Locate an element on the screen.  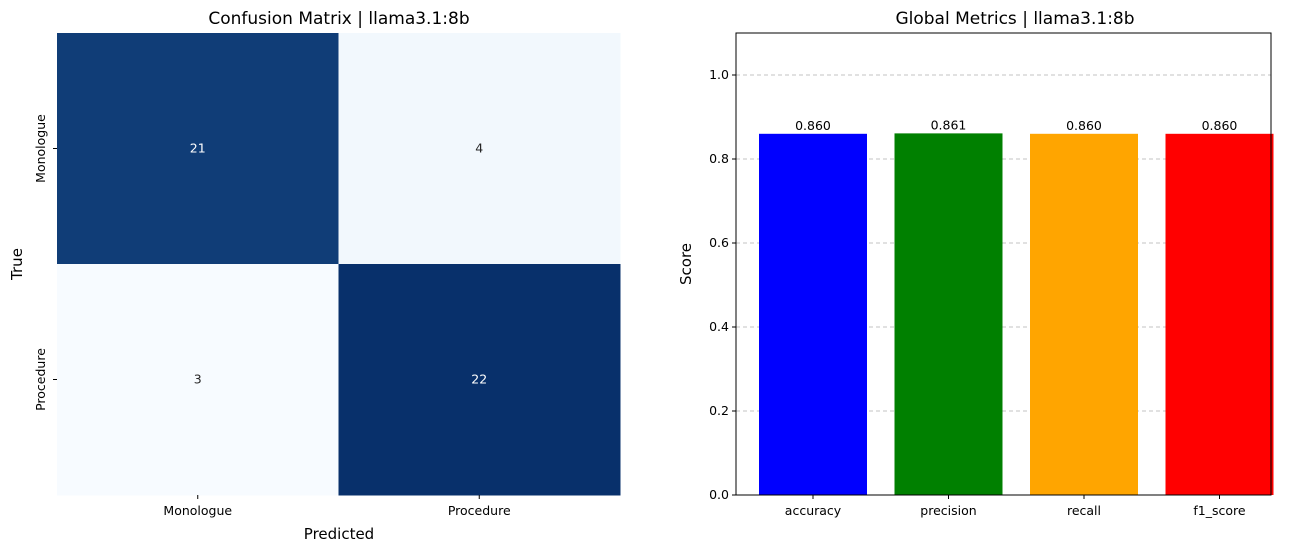
heatmap-cell-value: 3 is located at coordinates (198, 379).